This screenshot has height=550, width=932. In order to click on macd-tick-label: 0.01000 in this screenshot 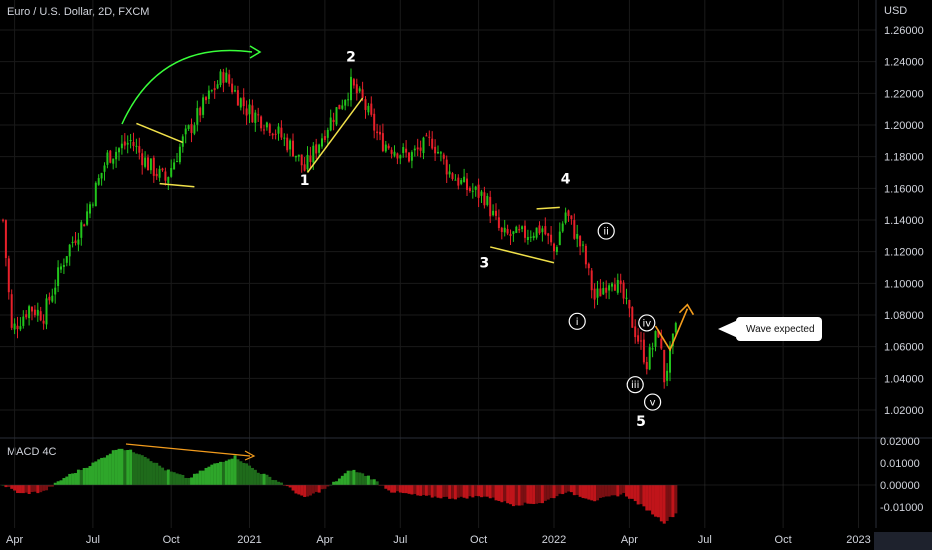, I will do `click(900, 464)`.